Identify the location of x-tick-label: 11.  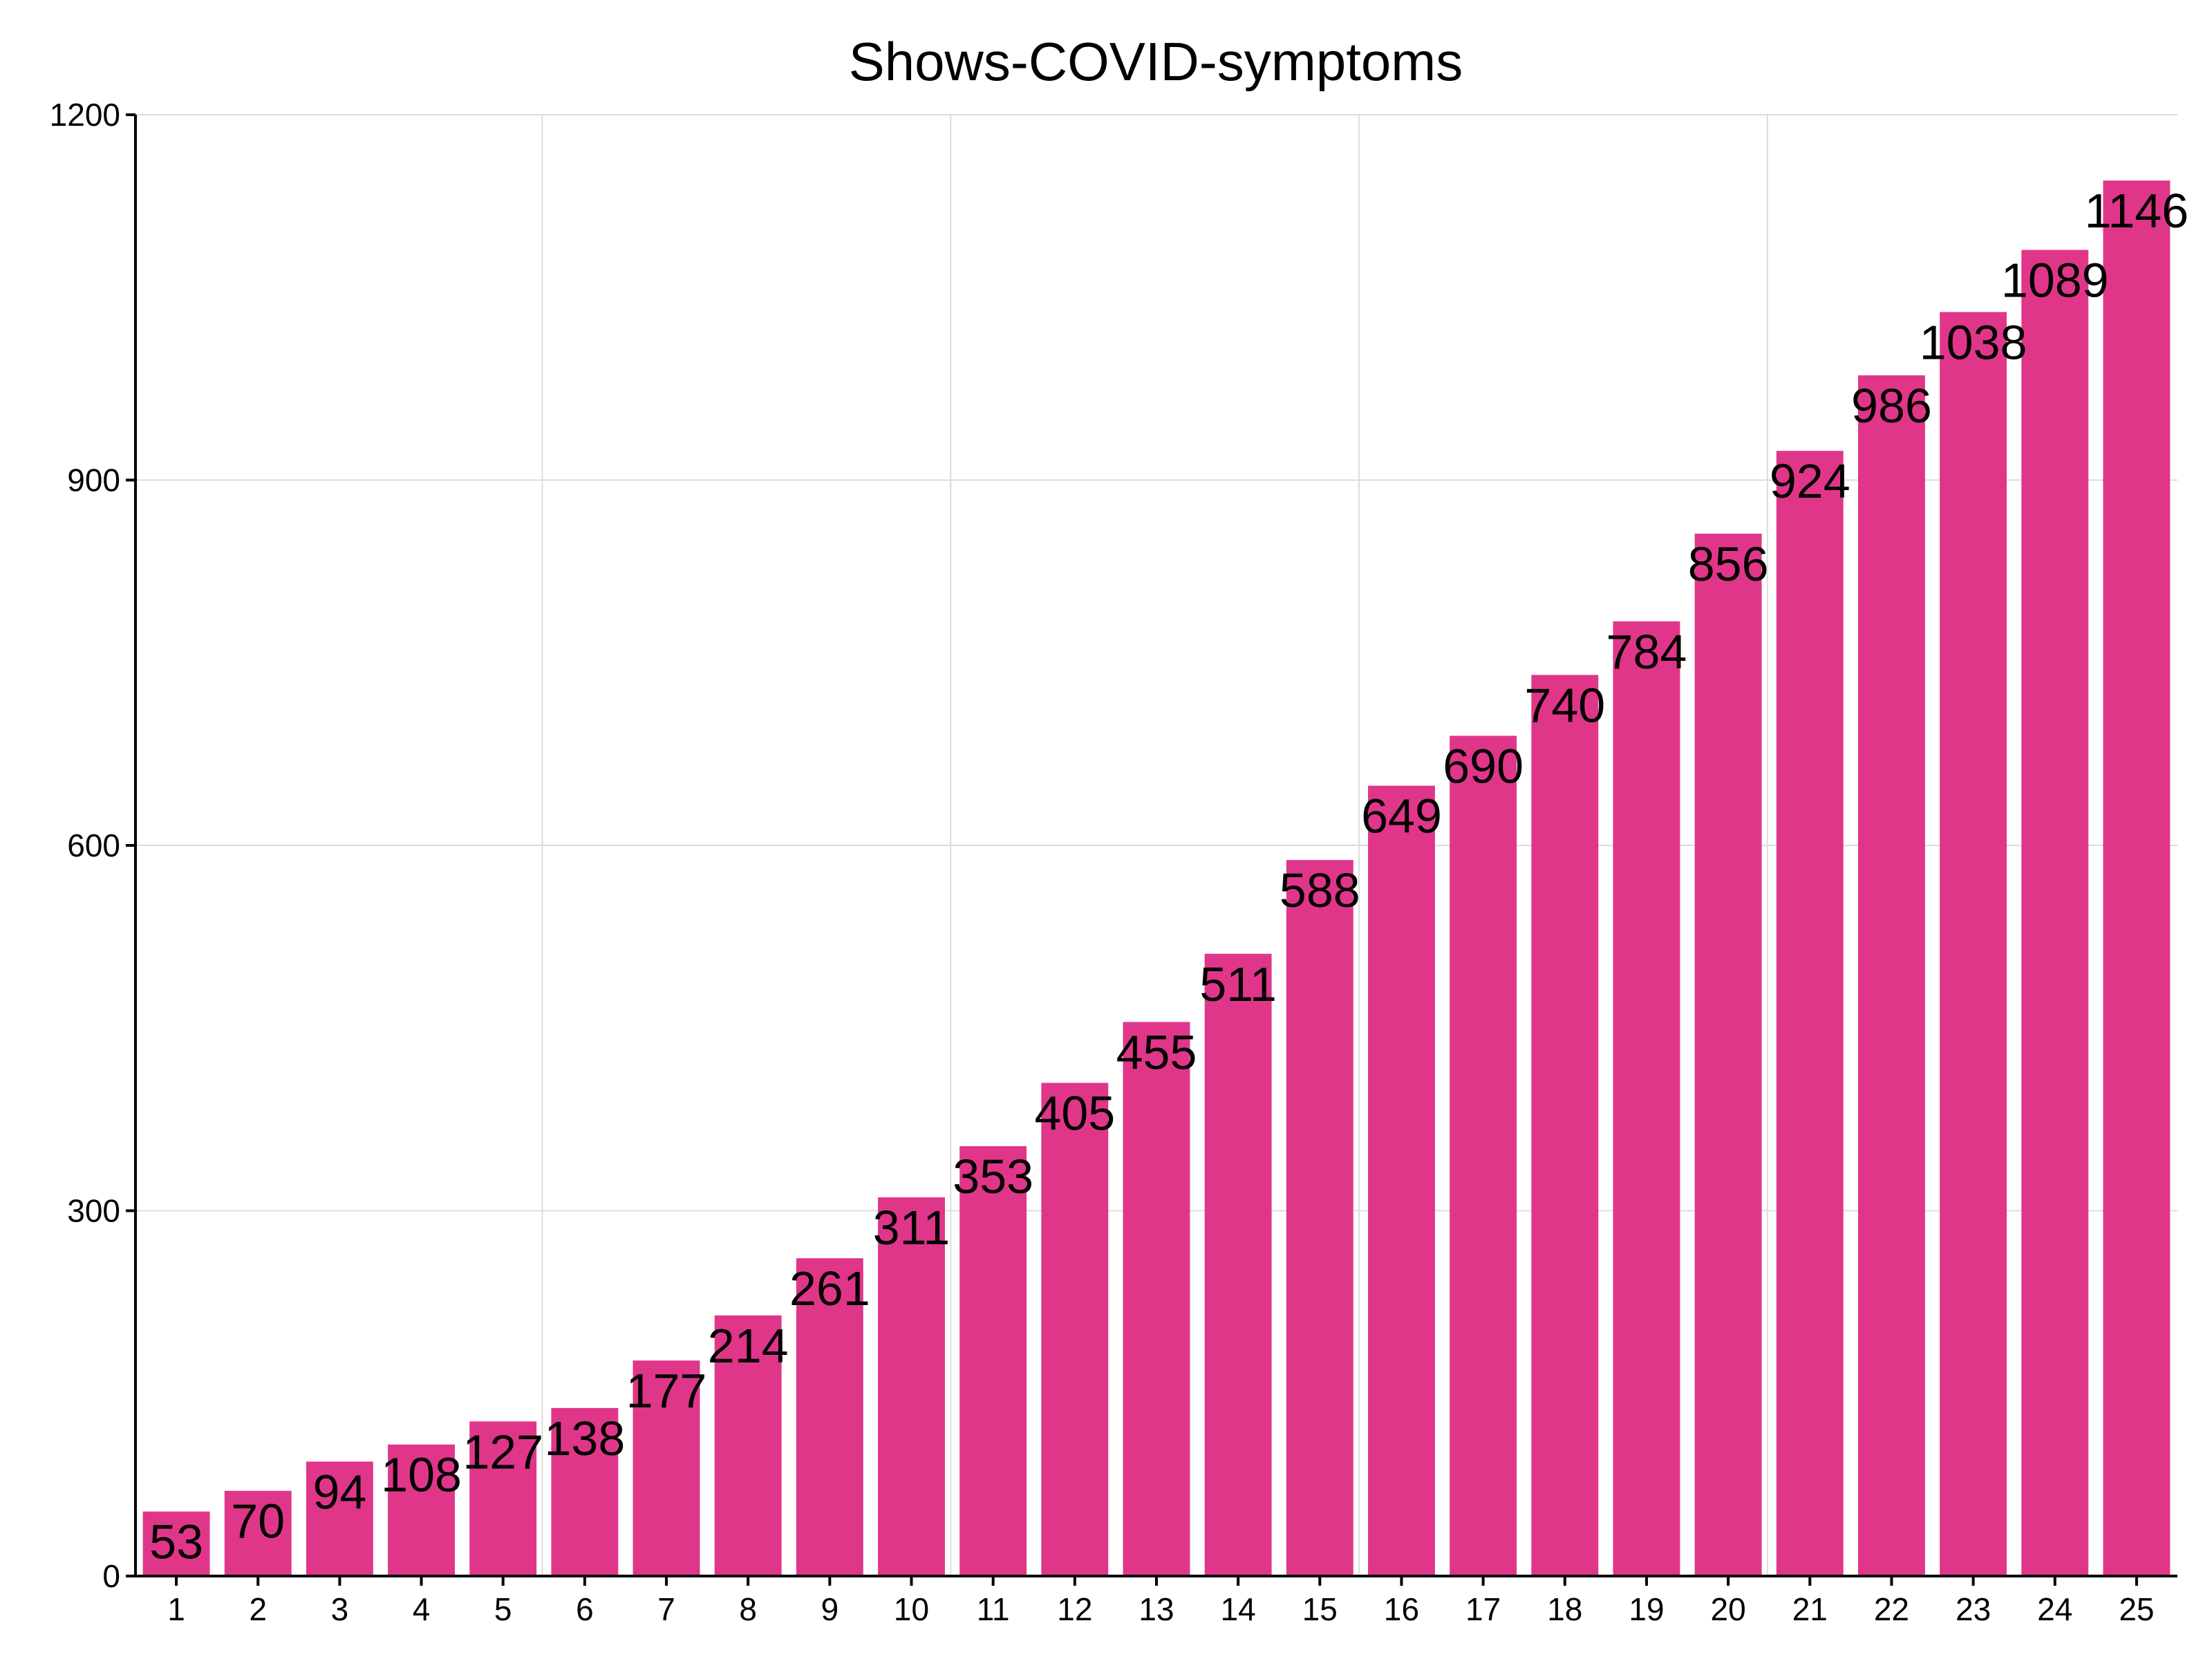
(993, 1609).